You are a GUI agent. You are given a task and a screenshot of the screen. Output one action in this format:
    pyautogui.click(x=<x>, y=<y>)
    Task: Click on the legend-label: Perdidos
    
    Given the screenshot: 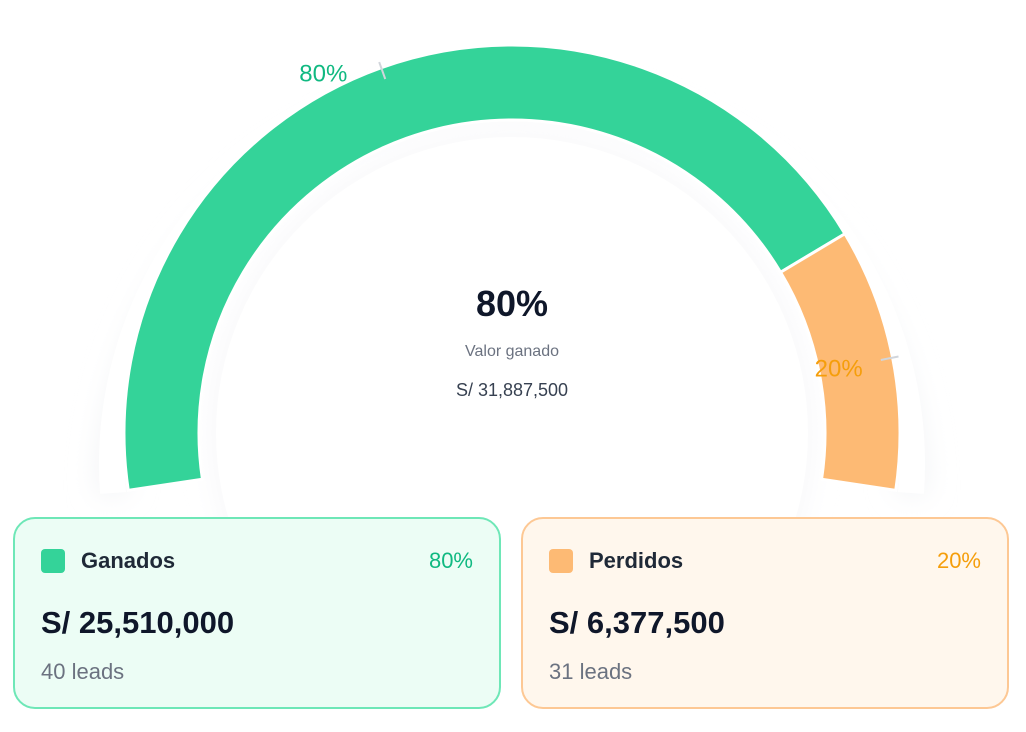 What is the action you would take?
    pyautogui.click(x=636, y=560)
    